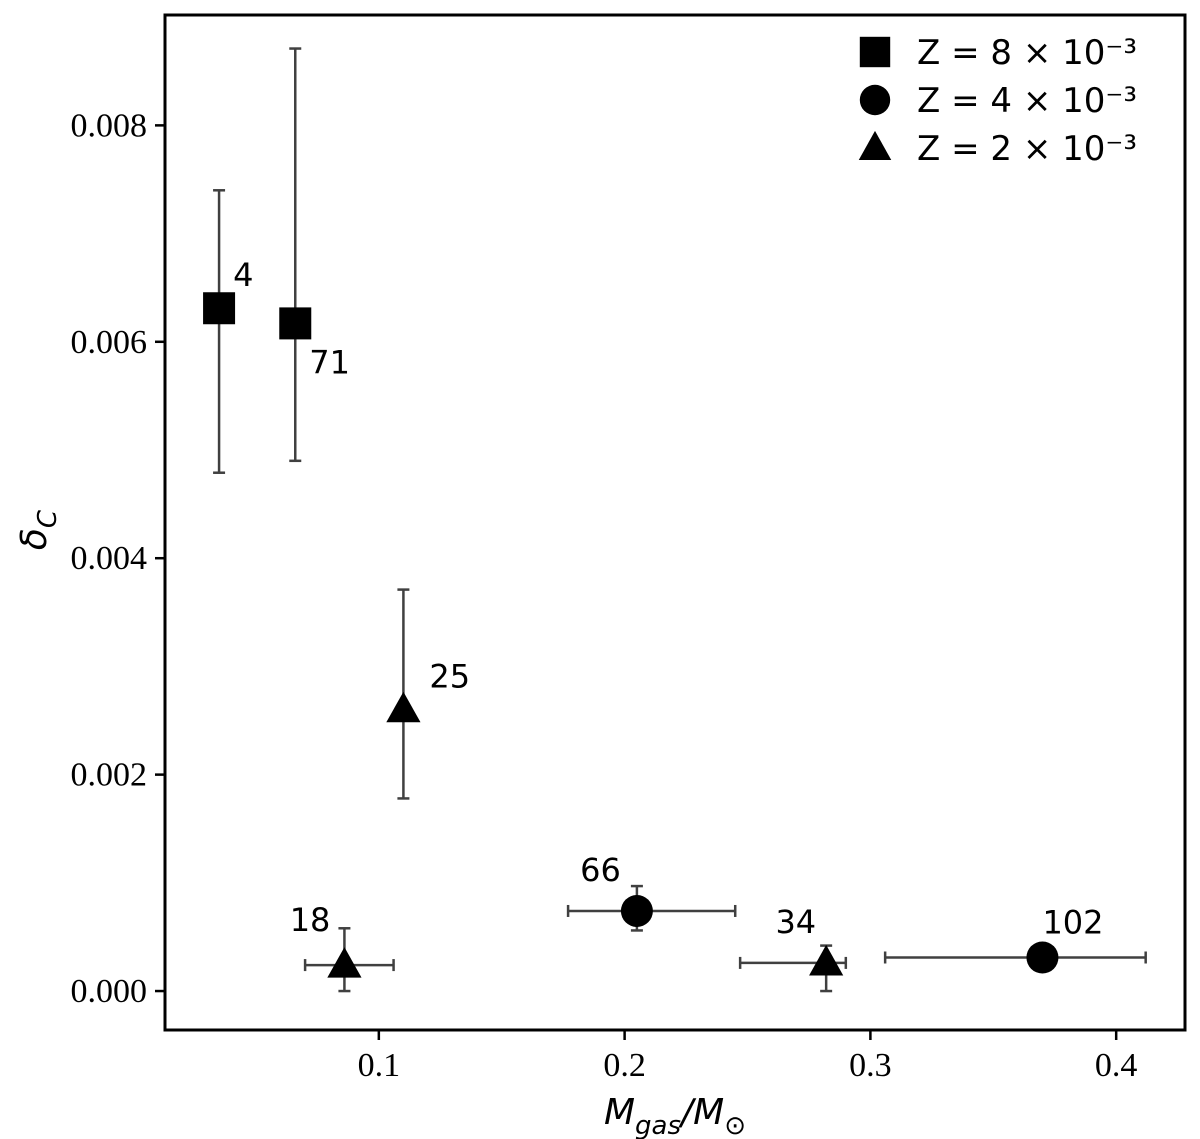  Describe the element at coordinates (1072, 923) in the screenshot. I see `point-label: 102` at that location.